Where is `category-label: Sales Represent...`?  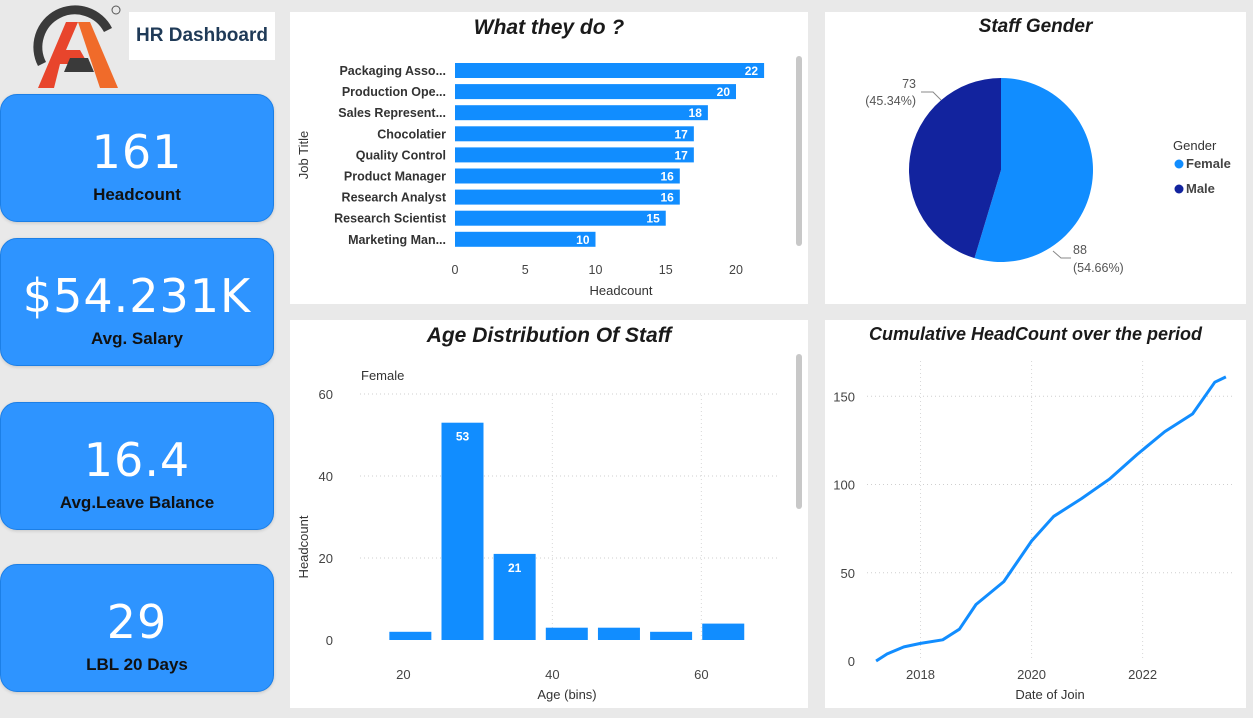 category-label: Sales Represent... is located at coordinates (392, 113).